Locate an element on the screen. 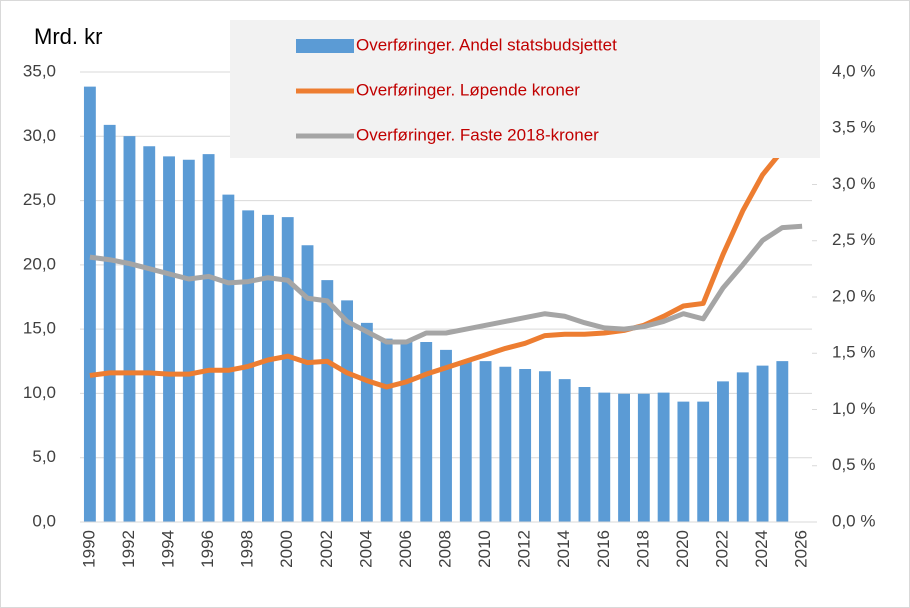 The image size is (910, 608). y-axis-label: Mrd. kr is located at coordinates (68, 36).